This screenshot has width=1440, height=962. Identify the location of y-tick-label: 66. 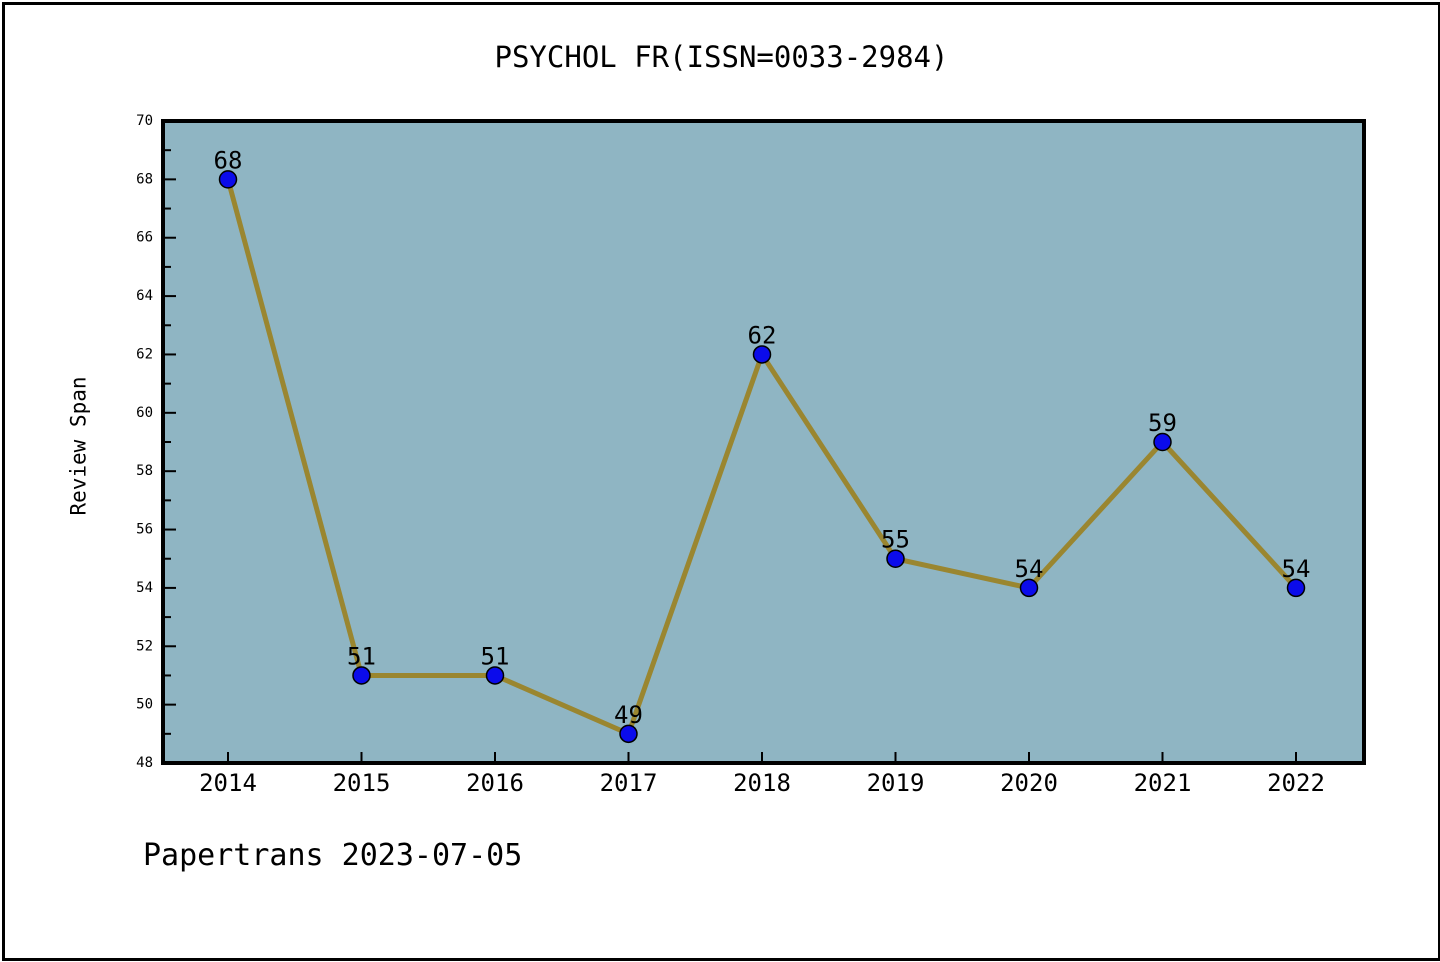
(144, 238).